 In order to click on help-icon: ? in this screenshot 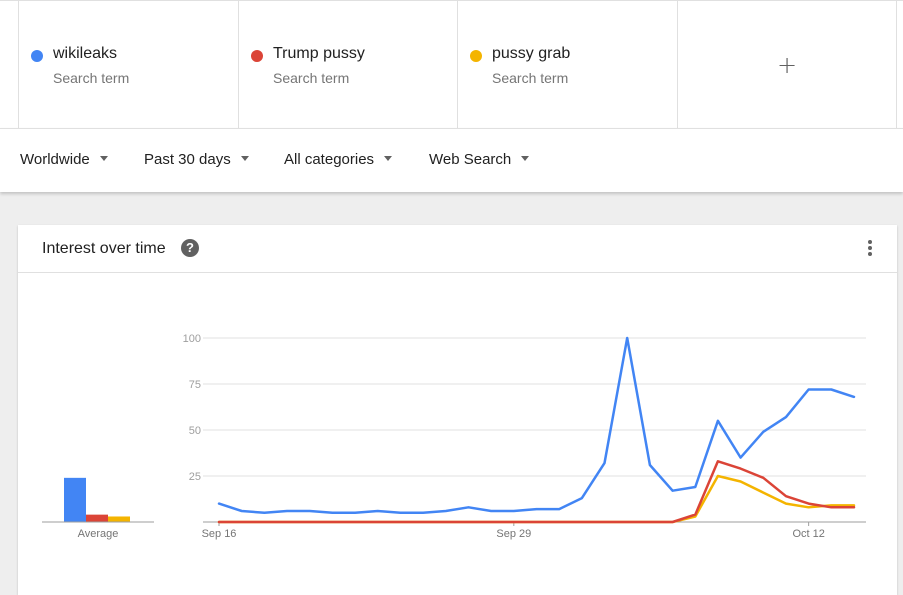, I will do `click(190, 248)`.